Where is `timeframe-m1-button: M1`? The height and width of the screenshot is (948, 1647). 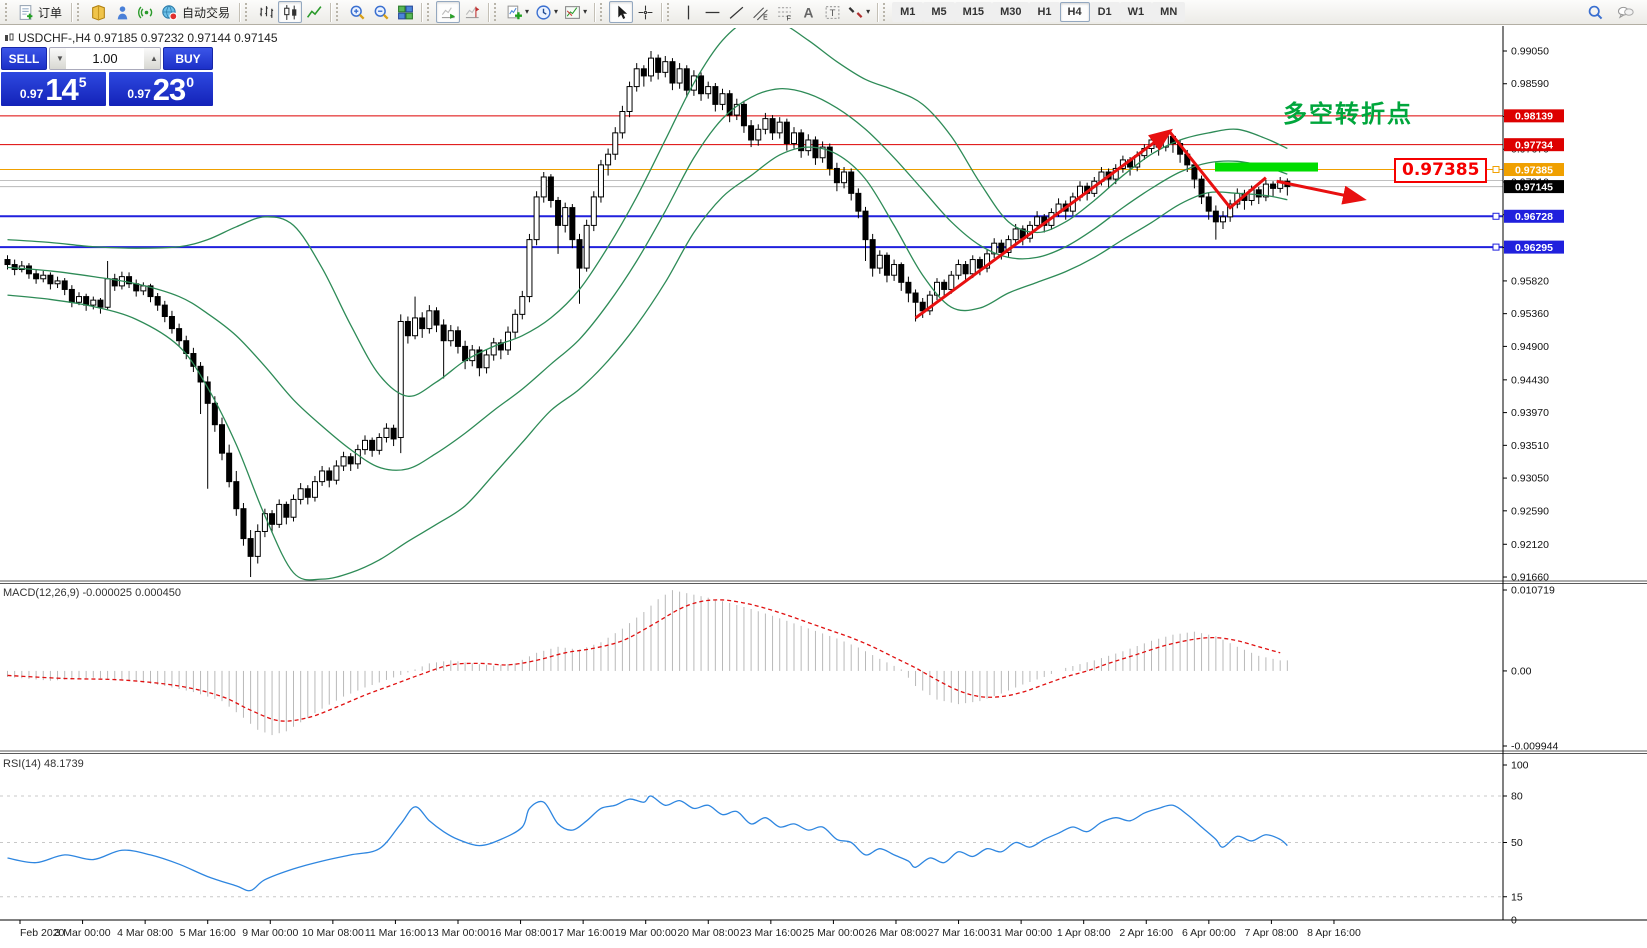 timeframe-m1-button: M1 is located at coordinates (908, 12).